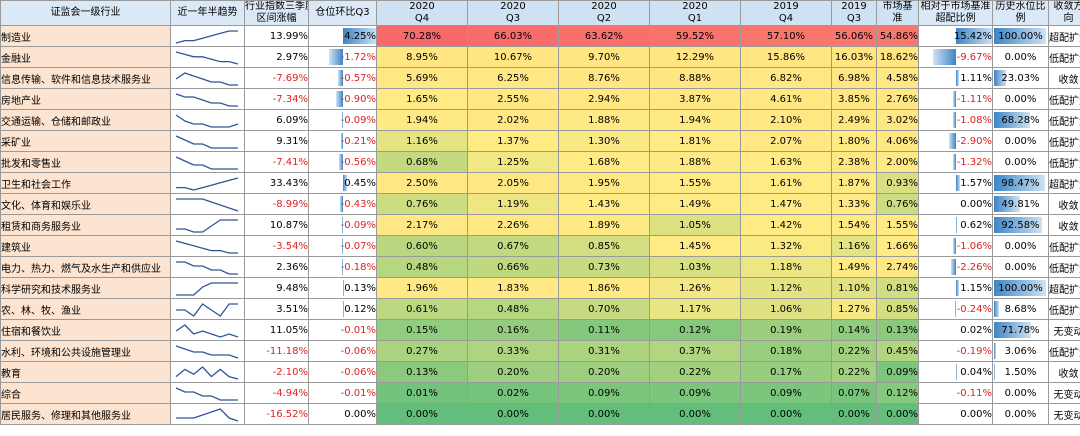  Describe the element at coordinates (513, 78) in the screenshot. I see `quarter-weight-2: 6.25%` at that location.